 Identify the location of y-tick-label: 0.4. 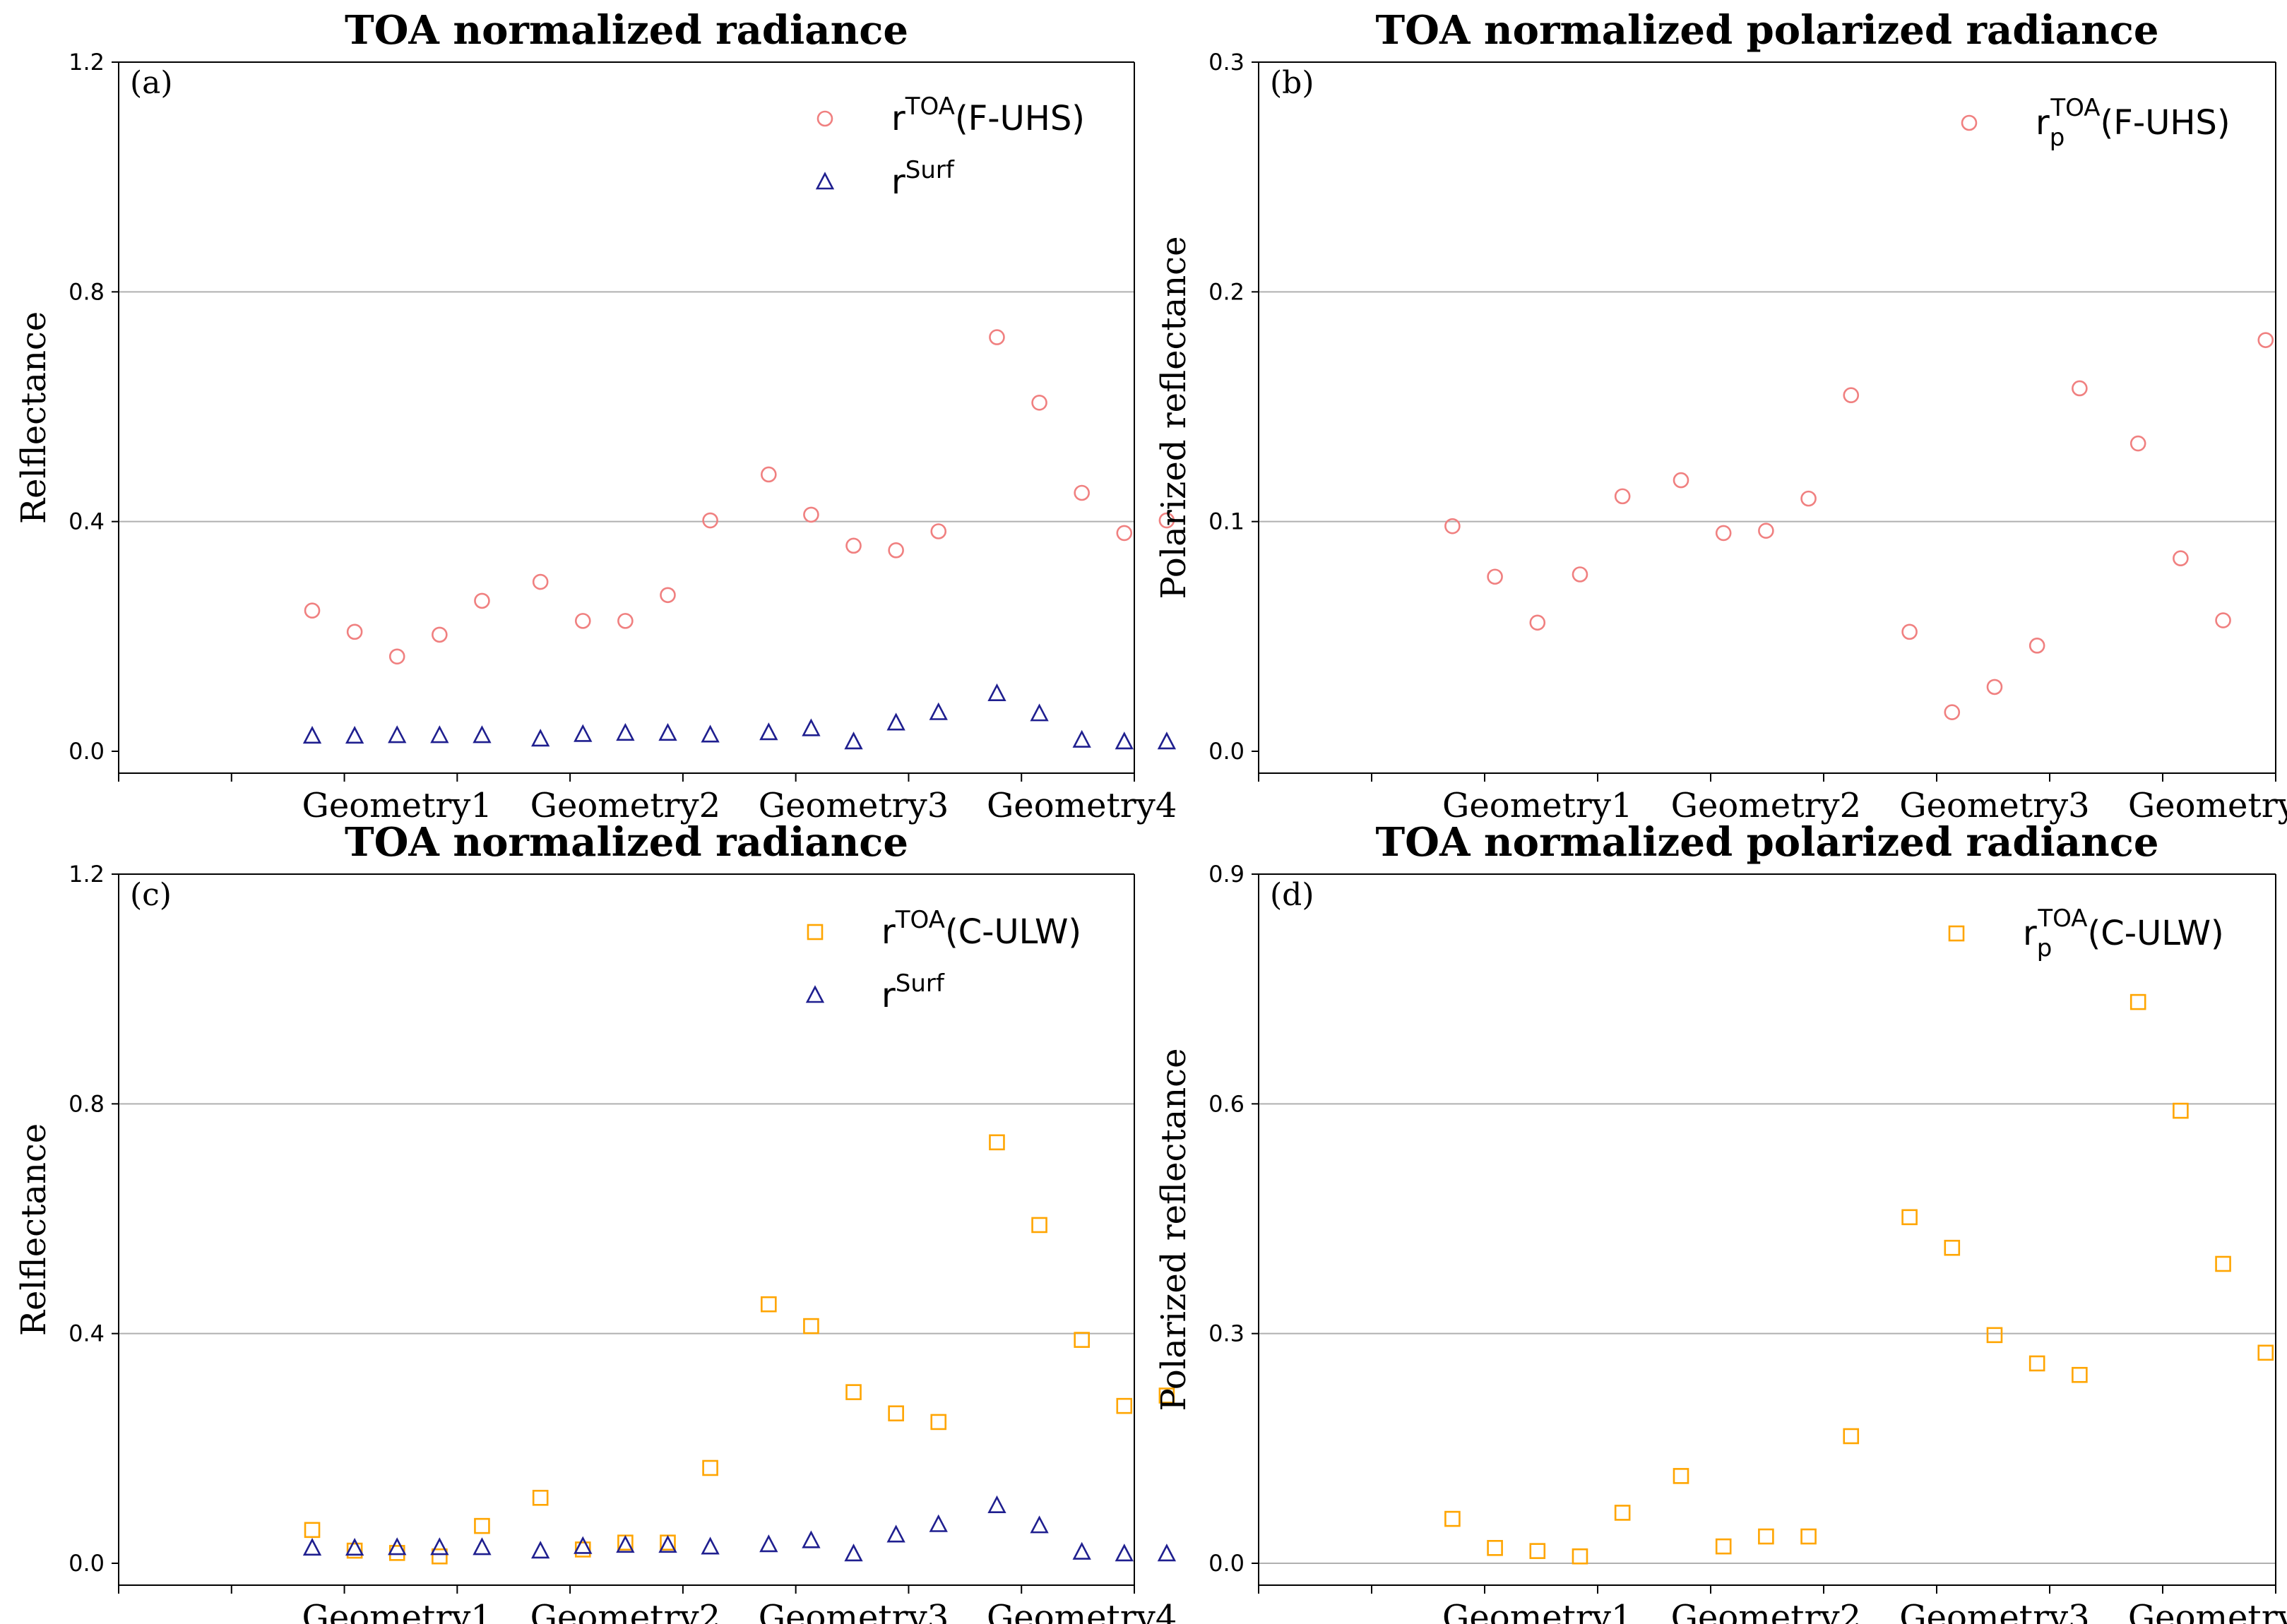
(87, 521).